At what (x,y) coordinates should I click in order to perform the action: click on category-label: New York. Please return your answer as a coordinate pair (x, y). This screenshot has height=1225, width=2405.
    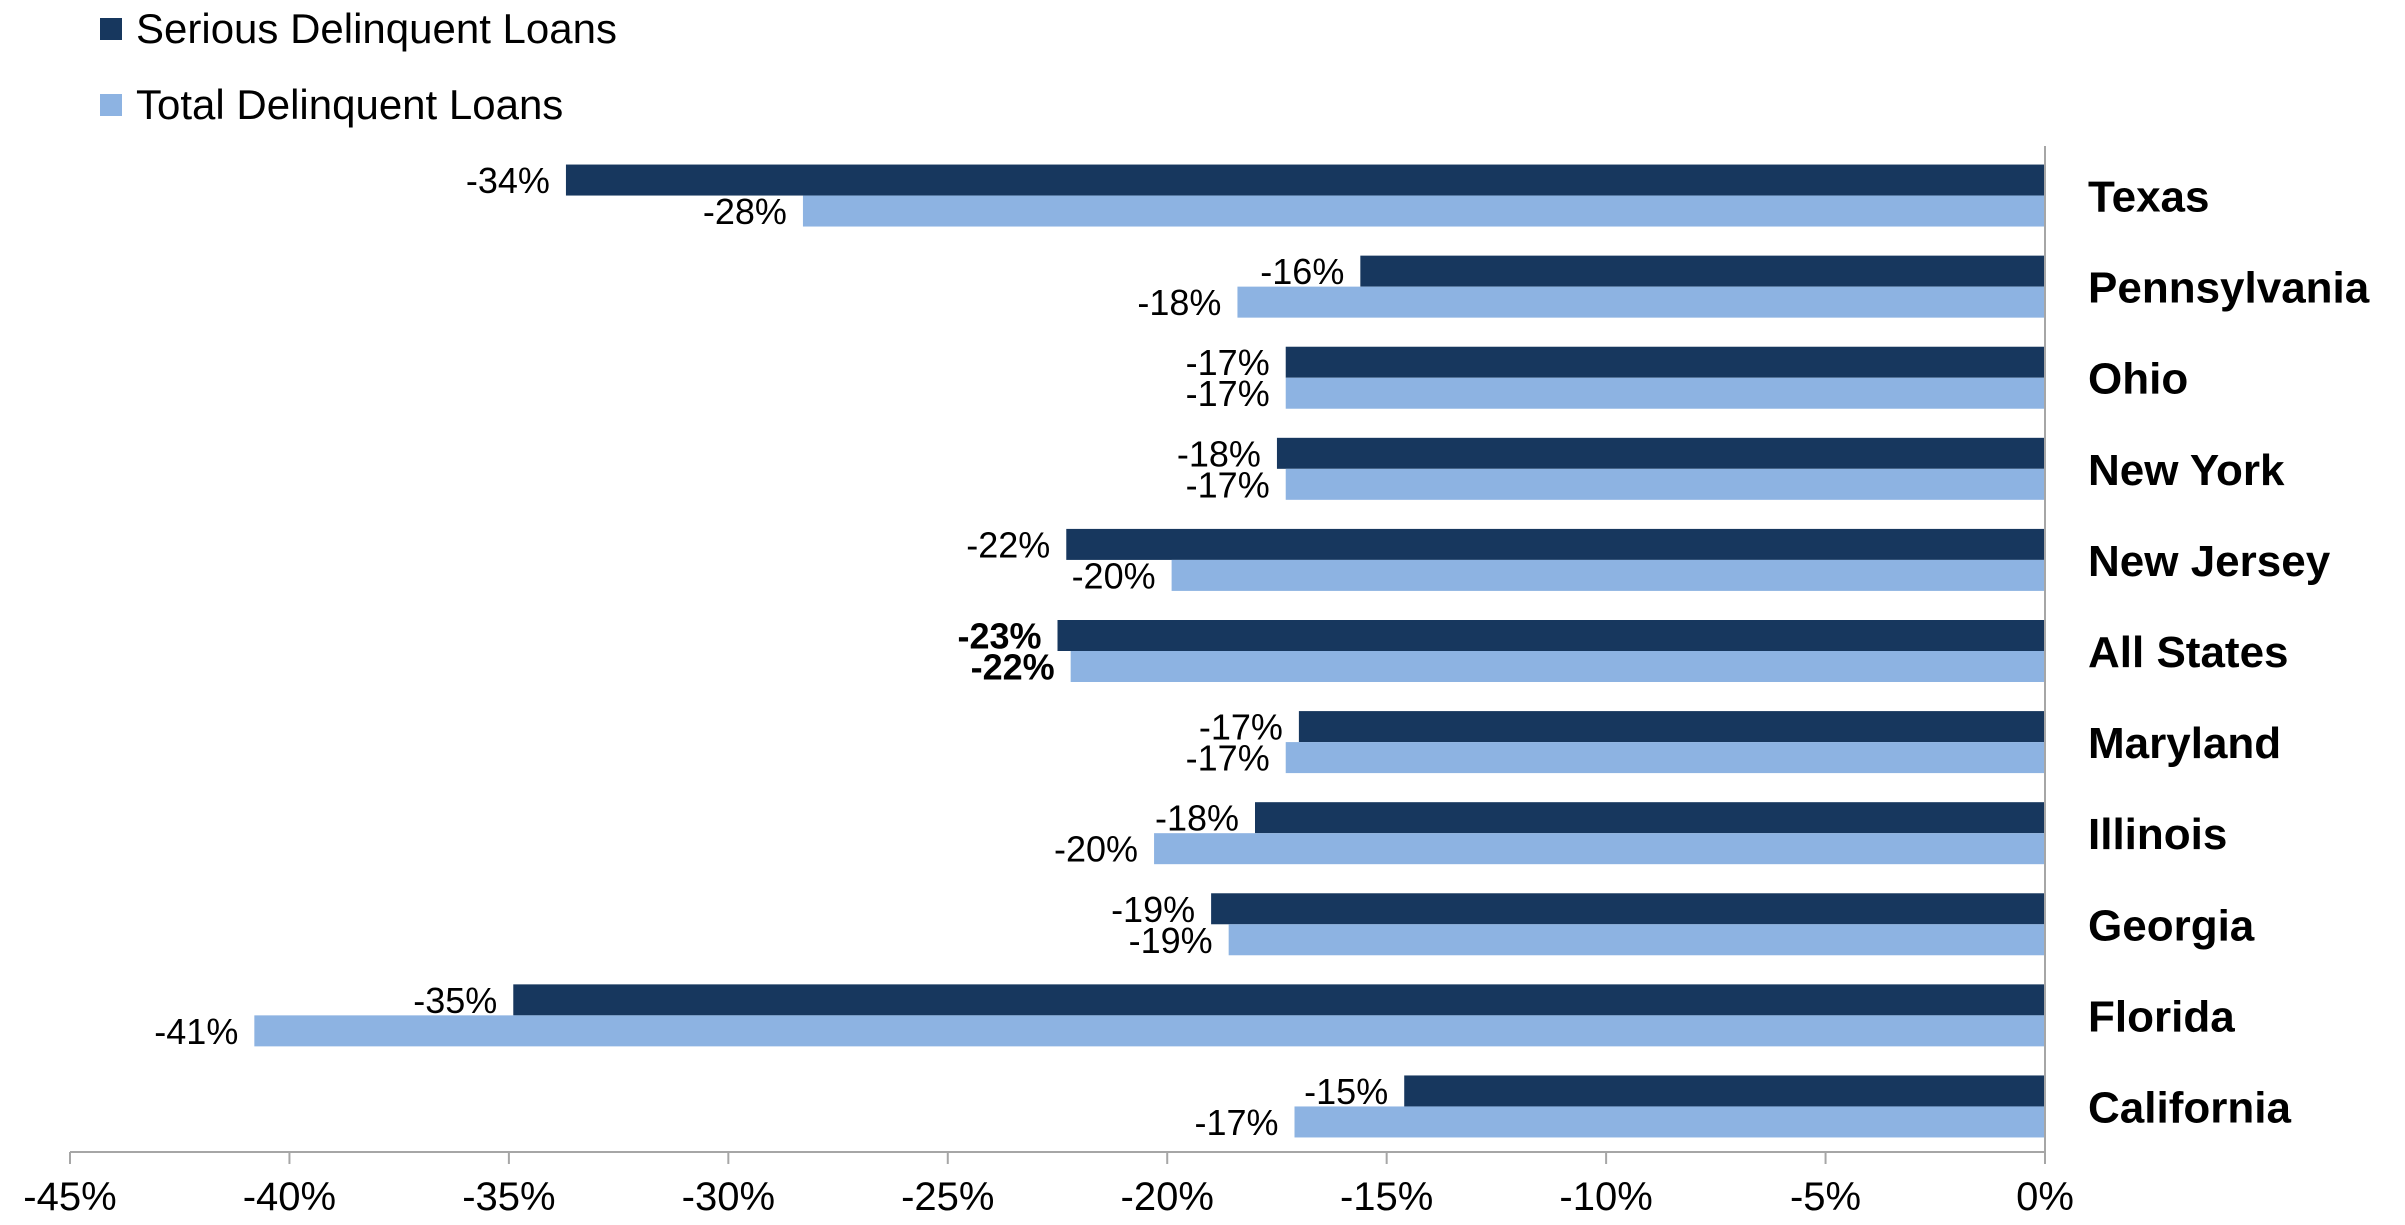
    Looking at the image, I should click on (2186, 470).